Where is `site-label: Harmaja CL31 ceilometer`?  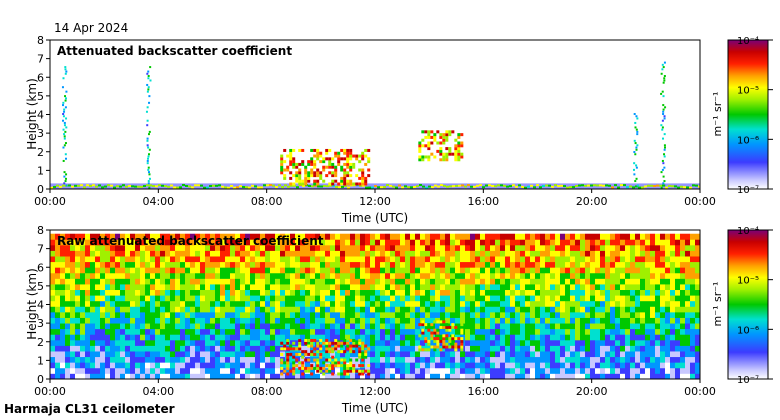 site-label: Harmaja CL31 ceilometer is located at coordinates (89, 409).